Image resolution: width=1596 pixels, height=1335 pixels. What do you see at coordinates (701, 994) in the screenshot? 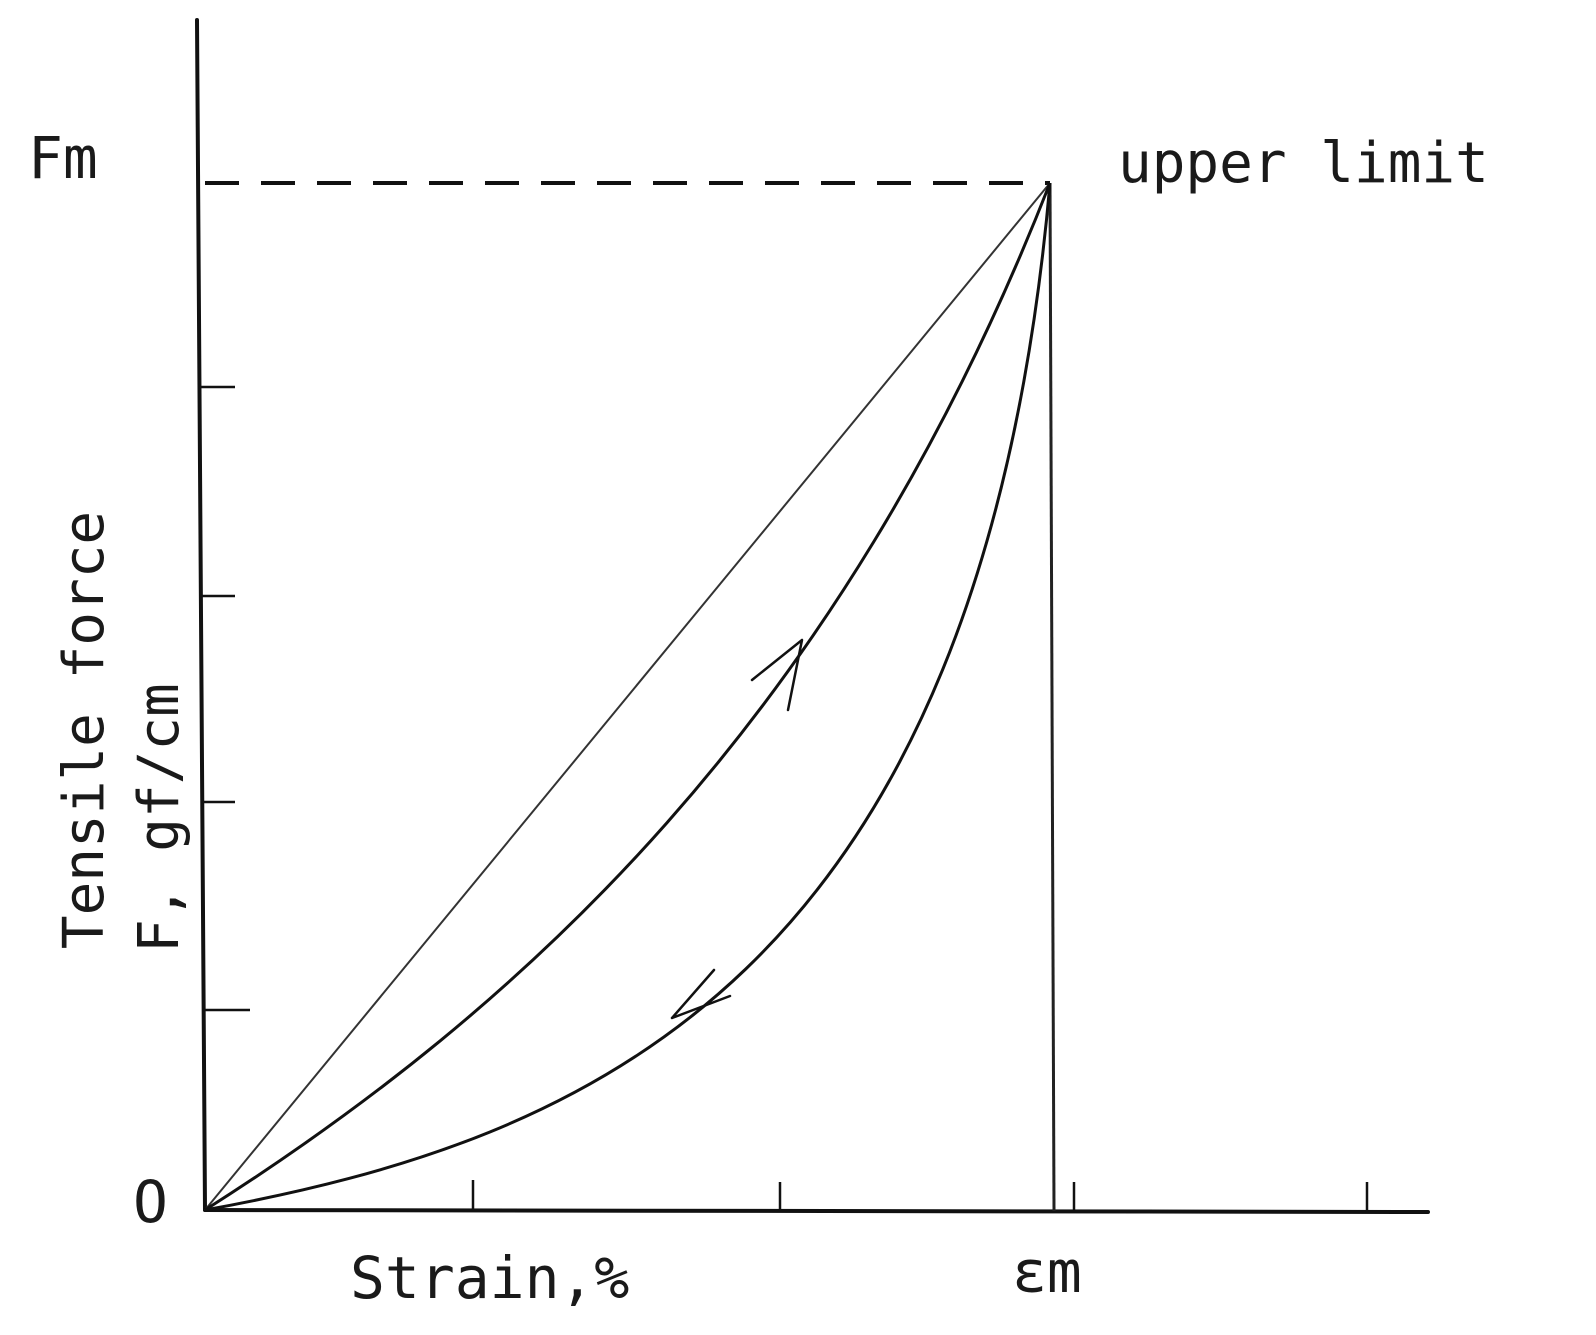
I see `unloading-direction-arrow-icon` at bounding box center [701, 994].